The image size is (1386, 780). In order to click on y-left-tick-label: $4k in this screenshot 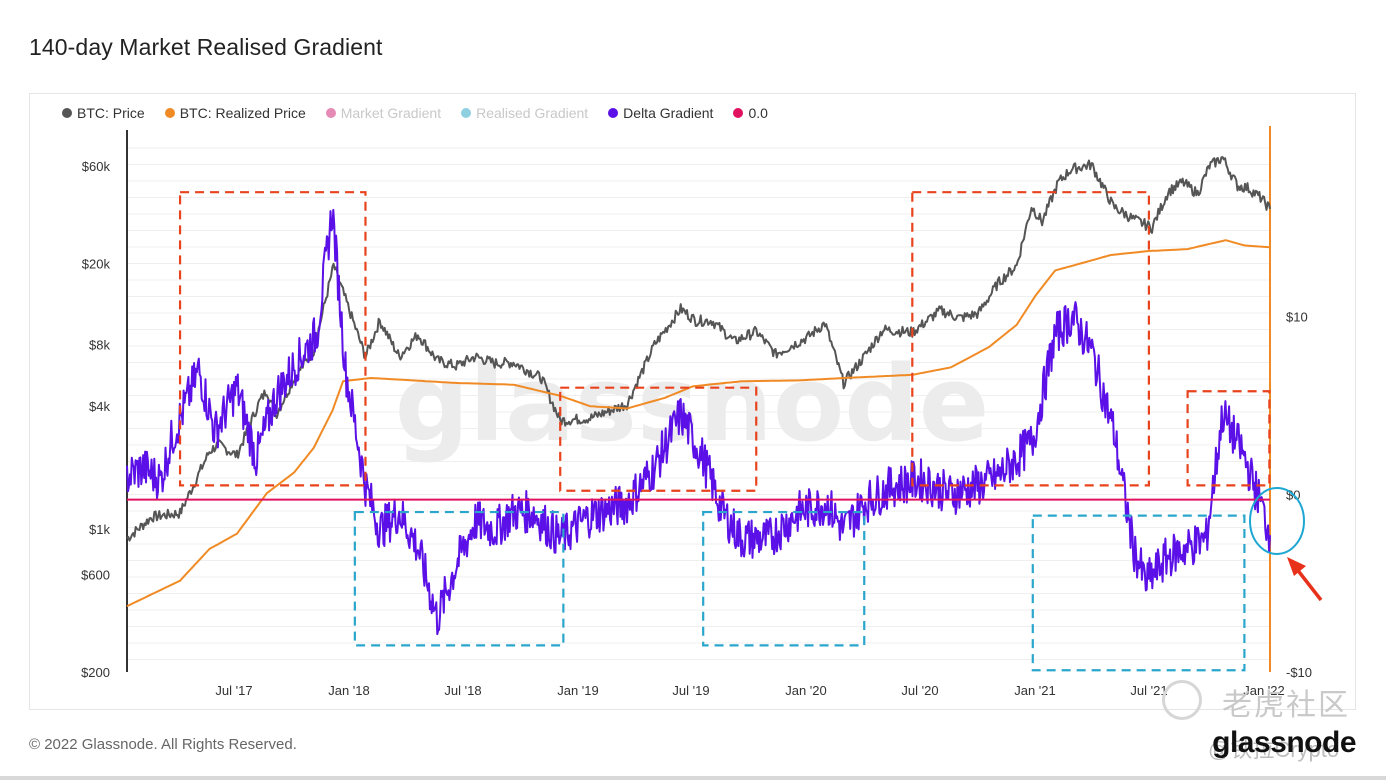, I will do `click(99, 406)`.